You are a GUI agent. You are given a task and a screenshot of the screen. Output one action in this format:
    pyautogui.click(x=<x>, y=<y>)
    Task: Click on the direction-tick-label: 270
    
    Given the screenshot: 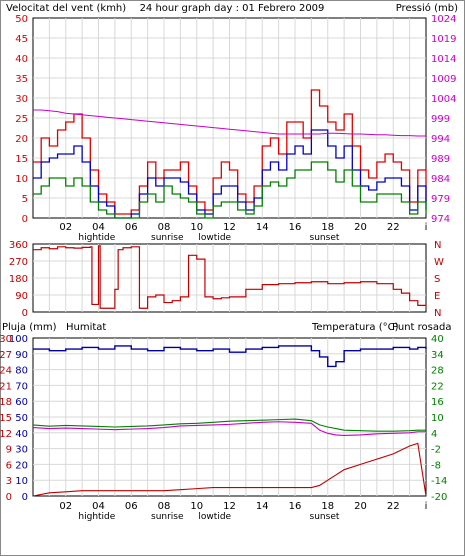 What is the action you would take?
    pyautogui.click(x=18, y=262)
    